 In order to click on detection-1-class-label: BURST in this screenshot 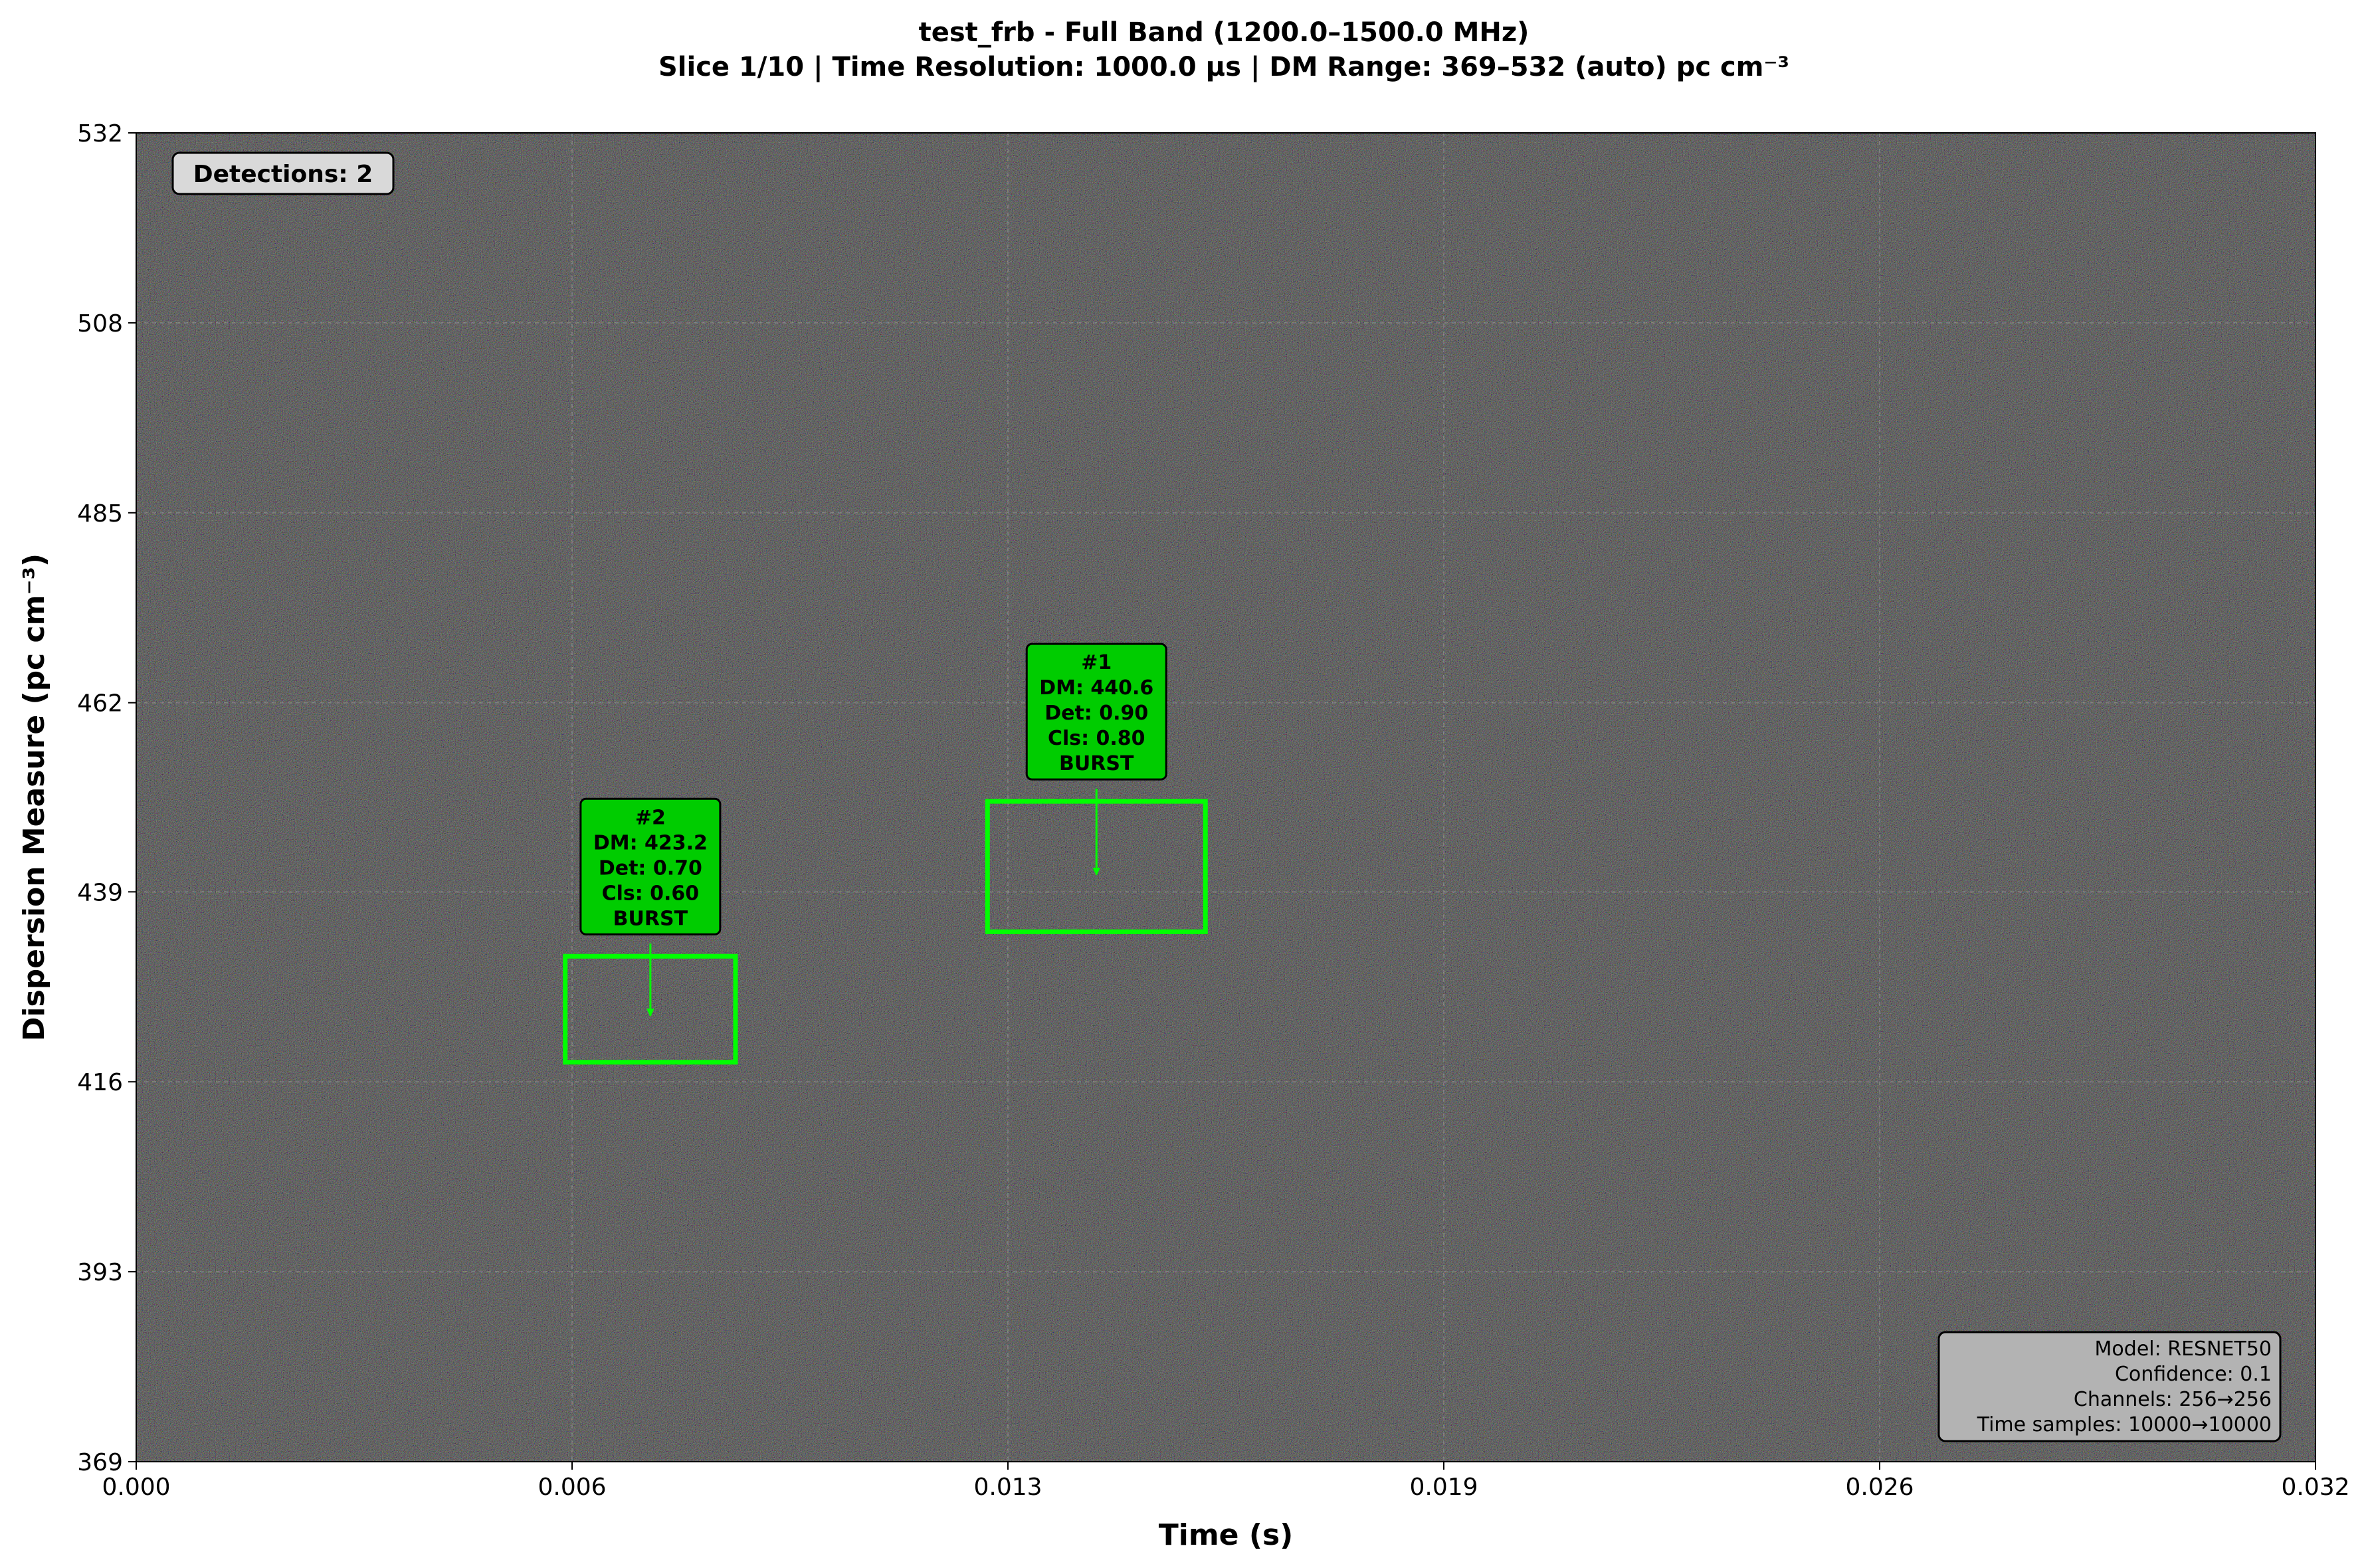, I will do `click(1096, 763)`.